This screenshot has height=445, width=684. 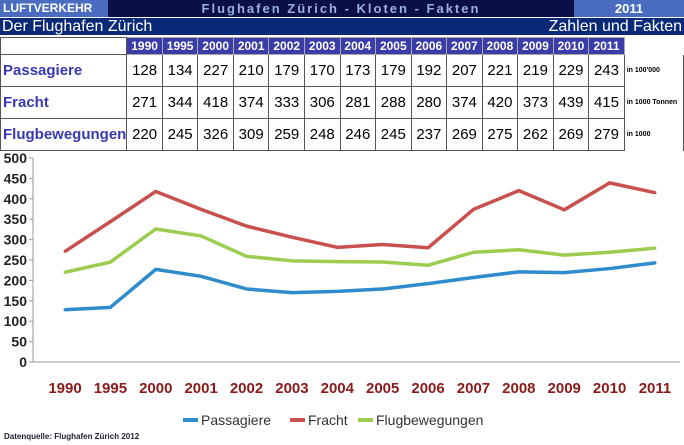 I want to click on table-cell: 192, so click(x=429, y=70).